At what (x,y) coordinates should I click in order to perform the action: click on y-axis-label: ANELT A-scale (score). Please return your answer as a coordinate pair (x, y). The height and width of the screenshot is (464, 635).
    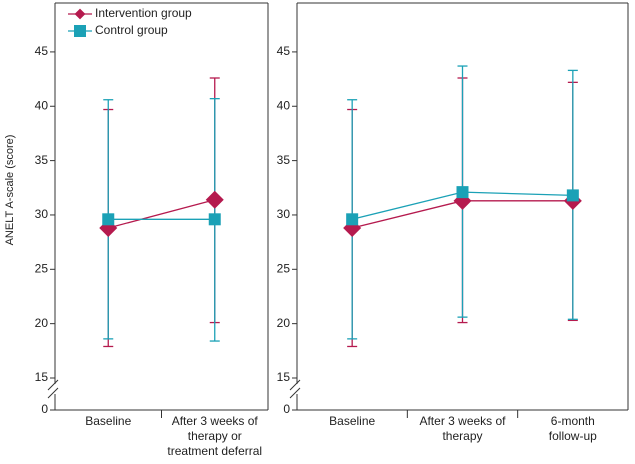
    Looking at the image, I should click on (10, 190).